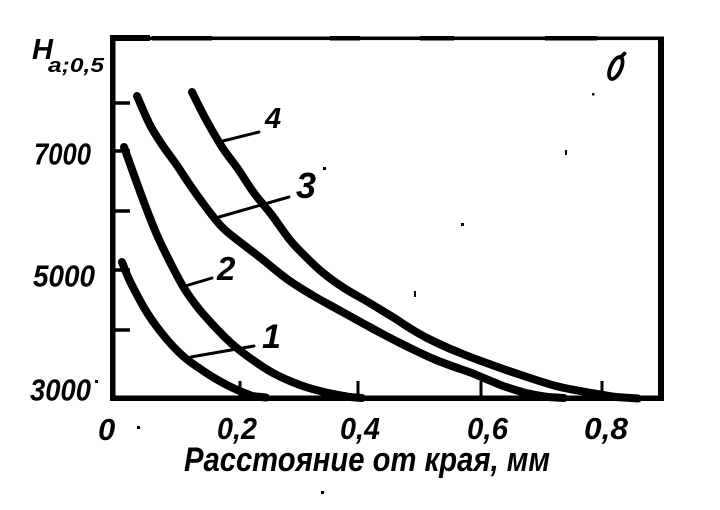  Describe the element at coordinates (237, 428) in the screenshot. I see `svg-text: 0,2` at that location.